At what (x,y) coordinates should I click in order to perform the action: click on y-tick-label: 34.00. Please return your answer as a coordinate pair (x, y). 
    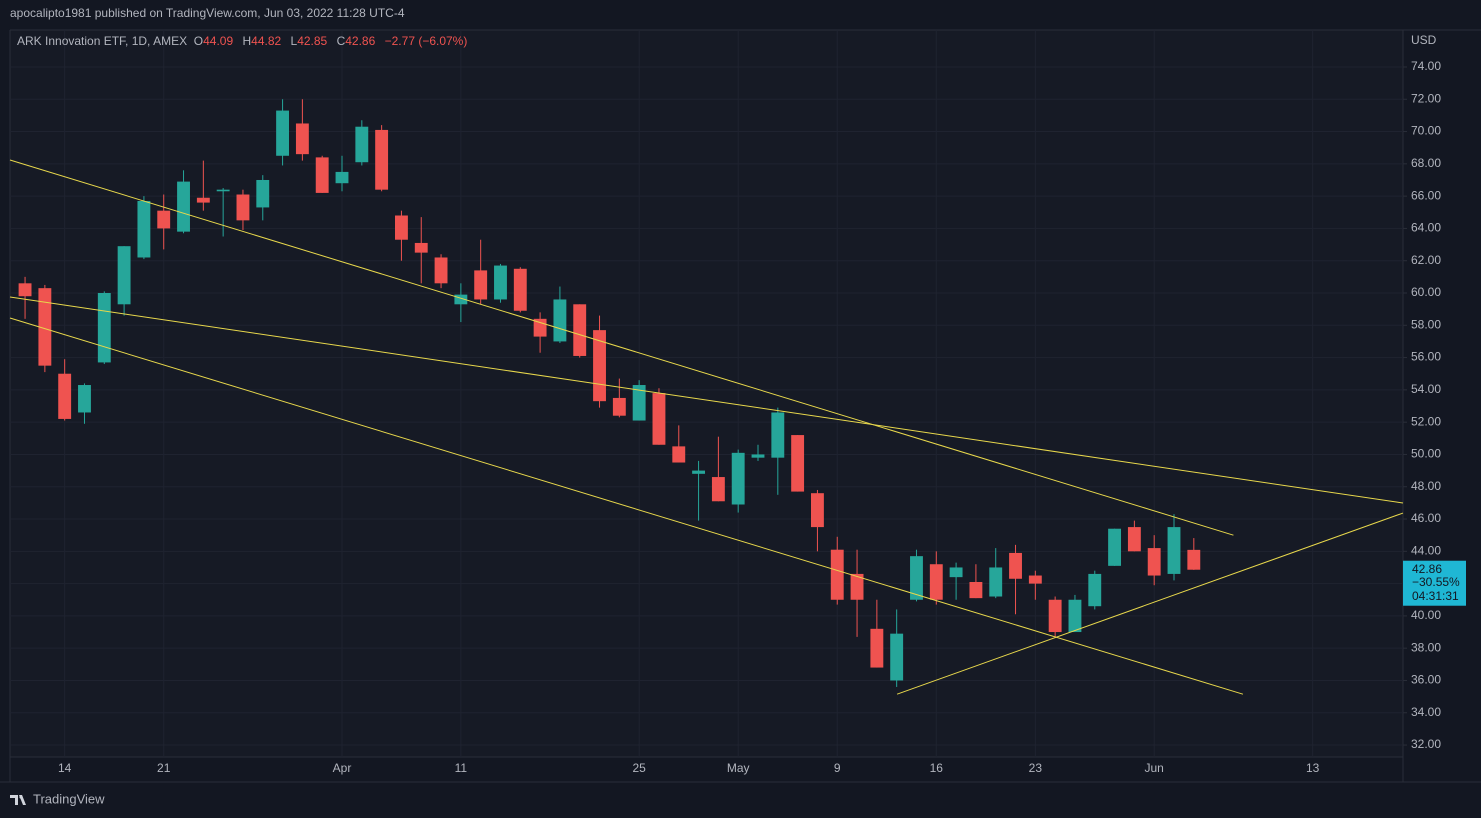
    Looking at the image, I should click on (1426, 712).